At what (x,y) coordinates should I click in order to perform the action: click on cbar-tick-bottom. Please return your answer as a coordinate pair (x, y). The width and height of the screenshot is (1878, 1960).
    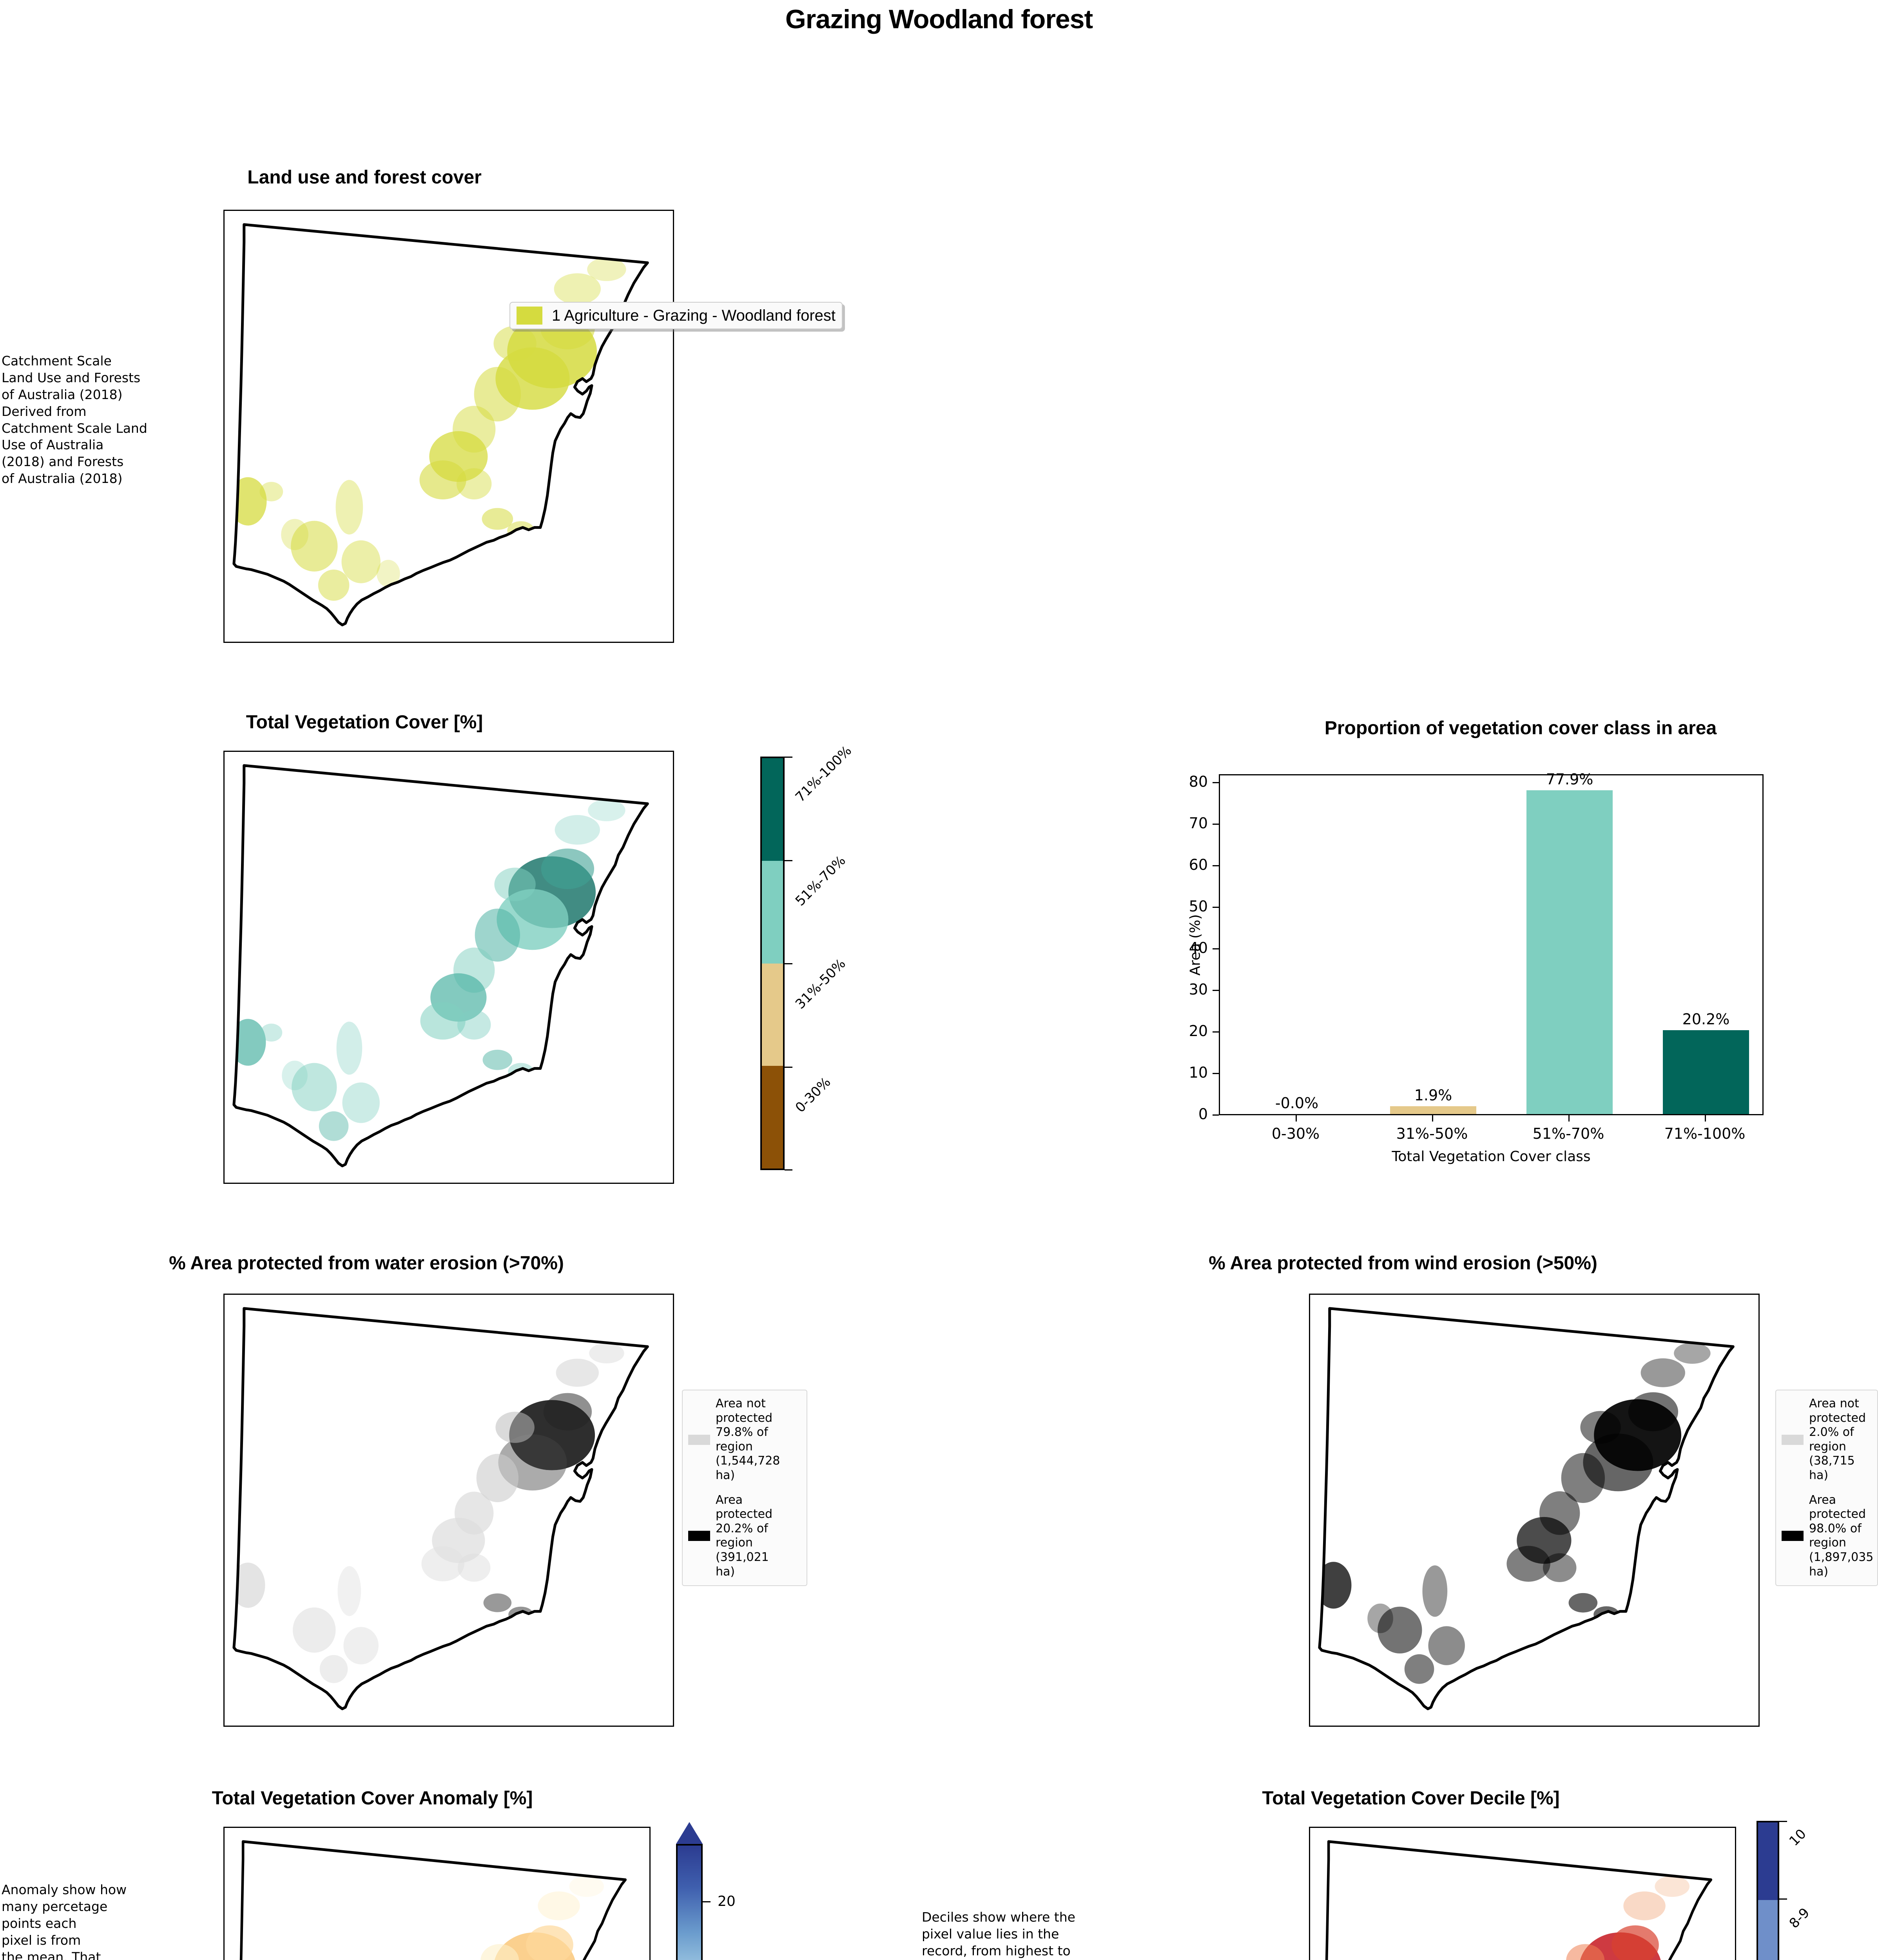
    Looking at the image, I should click on (788, 1170).